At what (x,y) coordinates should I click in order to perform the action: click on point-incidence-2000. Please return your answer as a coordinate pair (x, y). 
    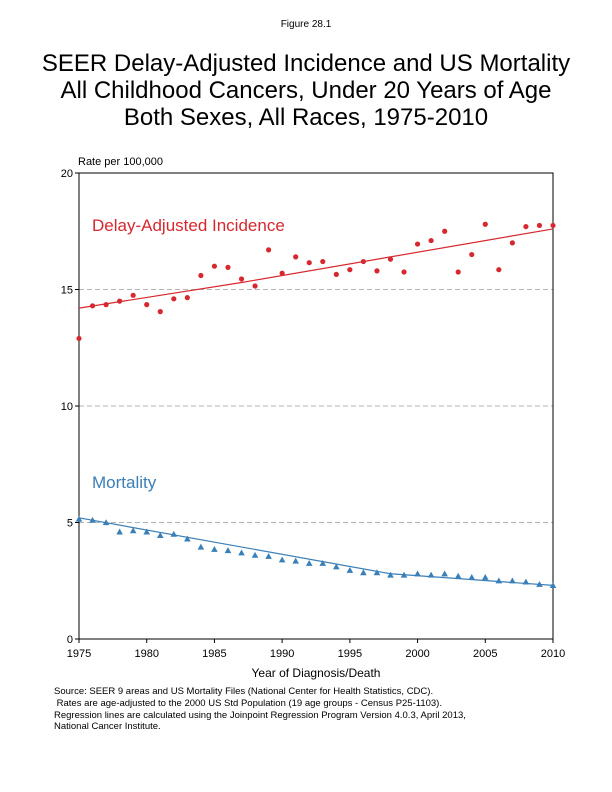
    Looking at the image, I should click on (417, 244).